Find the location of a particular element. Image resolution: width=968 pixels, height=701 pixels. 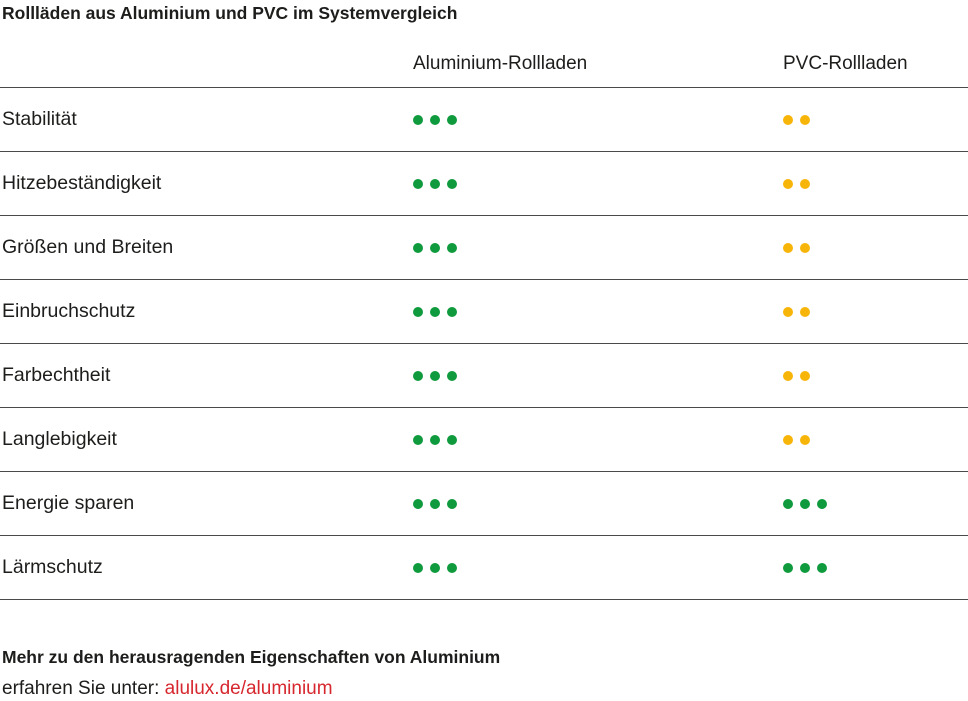

table-row: Lärmschutz is located at coordinates (484, 568).